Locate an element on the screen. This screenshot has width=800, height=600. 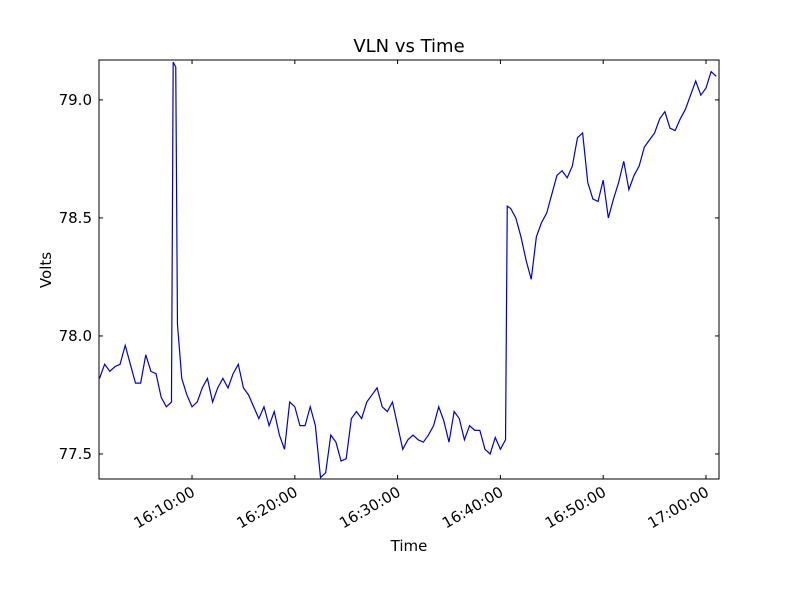
y-tick-label: 78.5 is located at coordinates (75, 218).